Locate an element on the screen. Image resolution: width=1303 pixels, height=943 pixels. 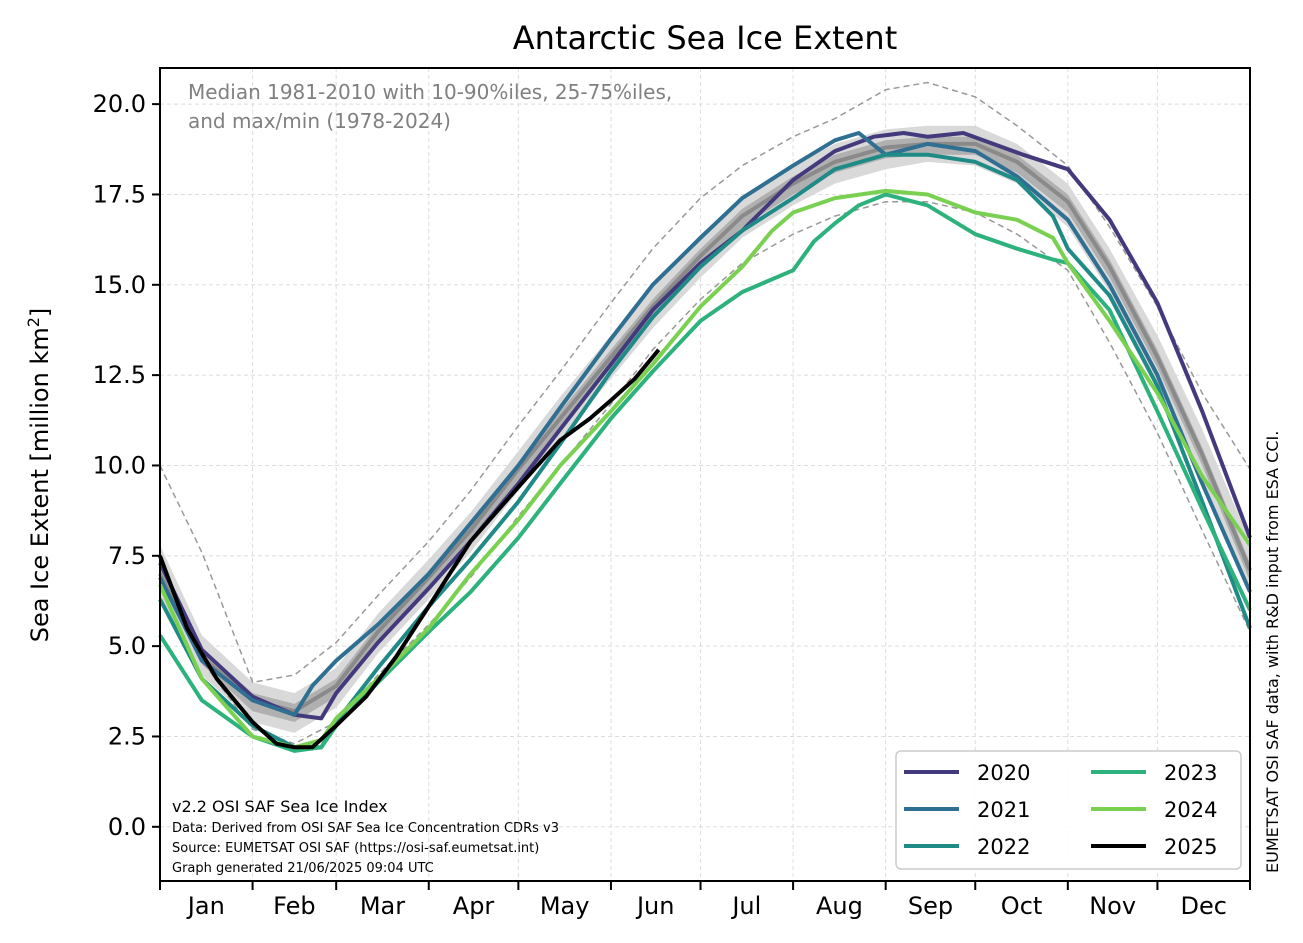
y-tick-label: 7.5 is located at coordinates (127, 556).